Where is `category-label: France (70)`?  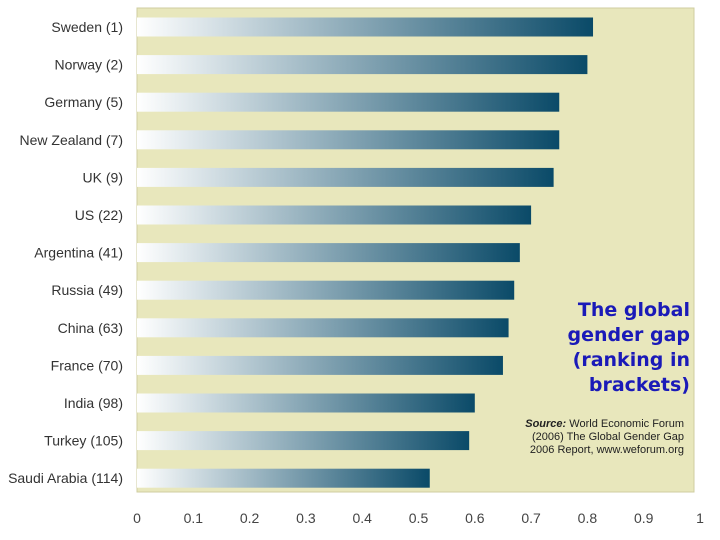
category-label: France (70) is located at coordinates (87, 365).